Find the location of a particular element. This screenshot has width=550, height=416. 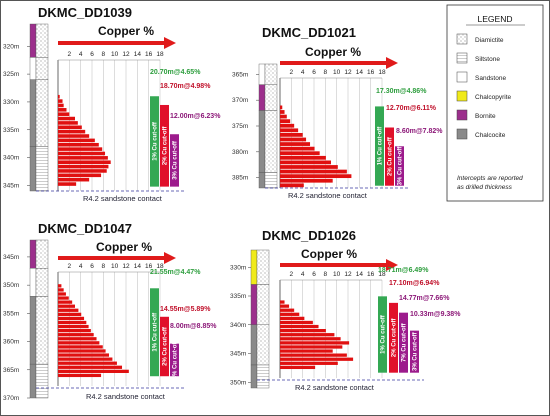

intercept-label: 12.00m@6.23% is located at coordinates (195, 116).